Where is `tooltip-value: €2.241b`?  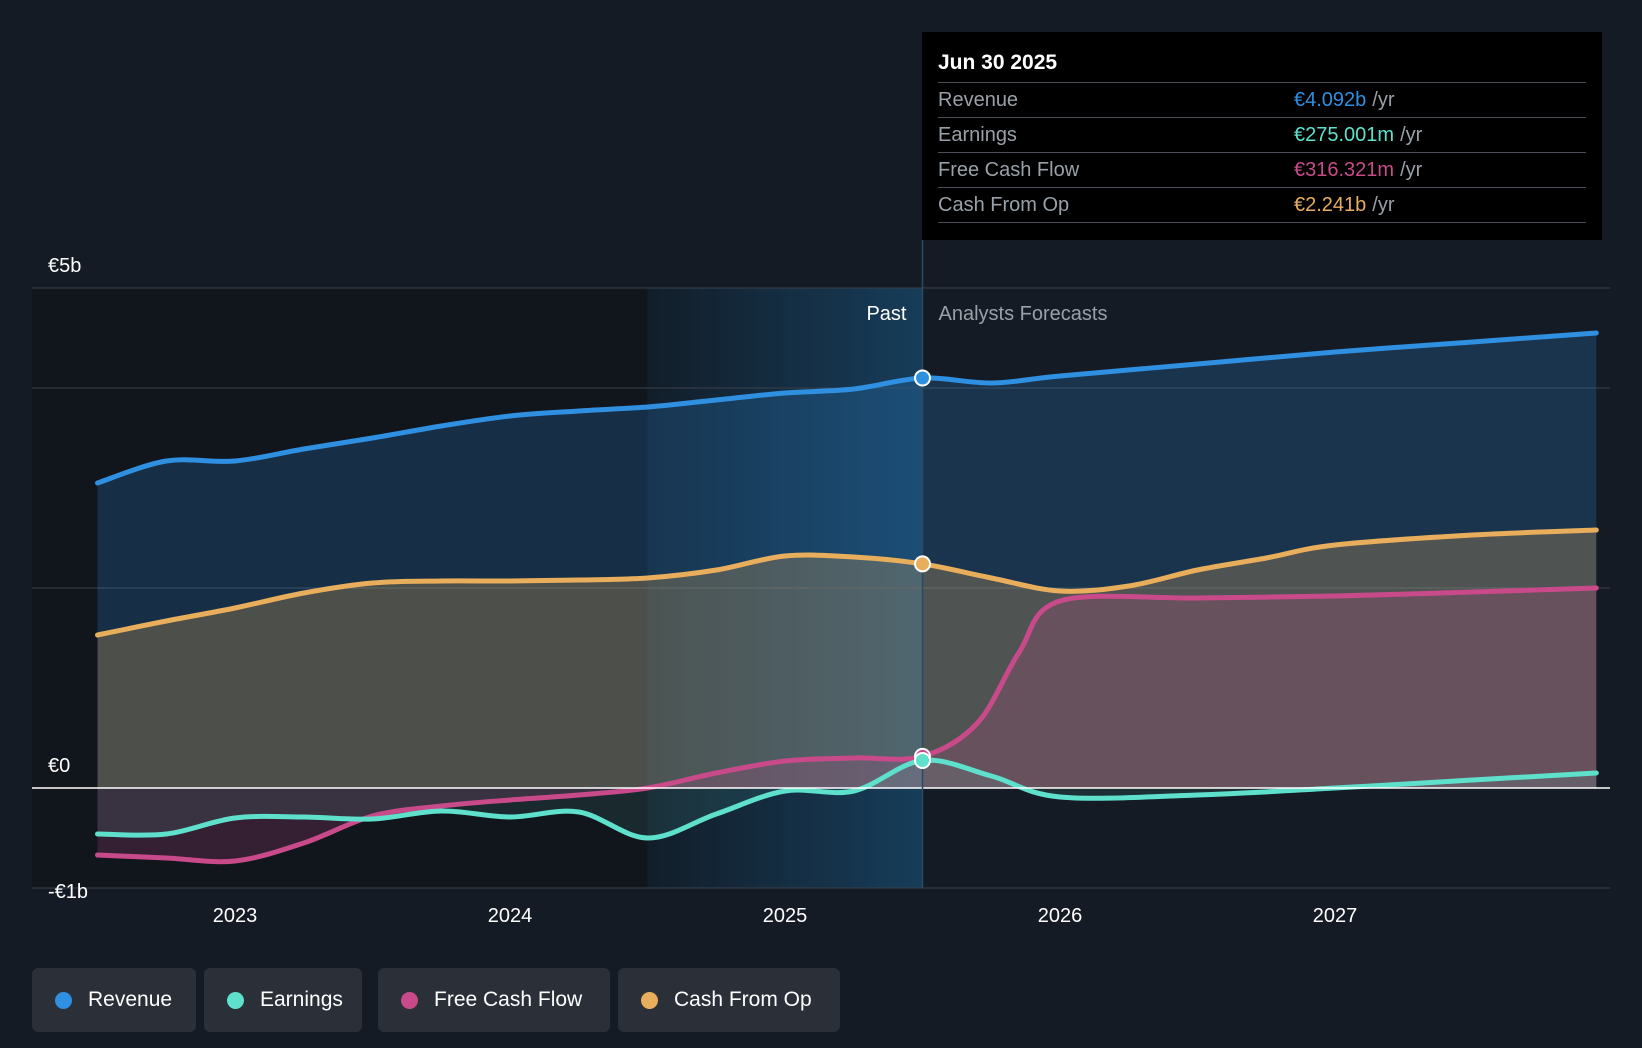
tooltip-value: €2.241b is located at coordinates (1330, 205).